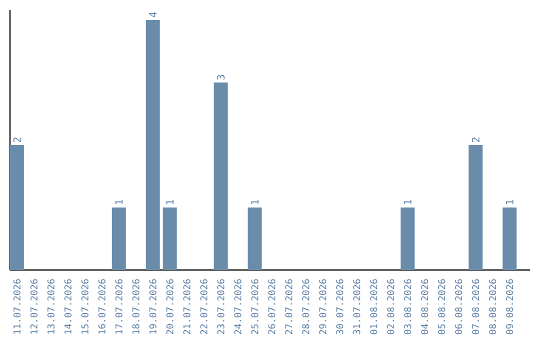 The height and width of the screenshot is (340, 540). What do you see at coordinates (492, 306) in the screenshot?
I see `x-tick-label: 08.08.2026` at bounding box center [492, 306].